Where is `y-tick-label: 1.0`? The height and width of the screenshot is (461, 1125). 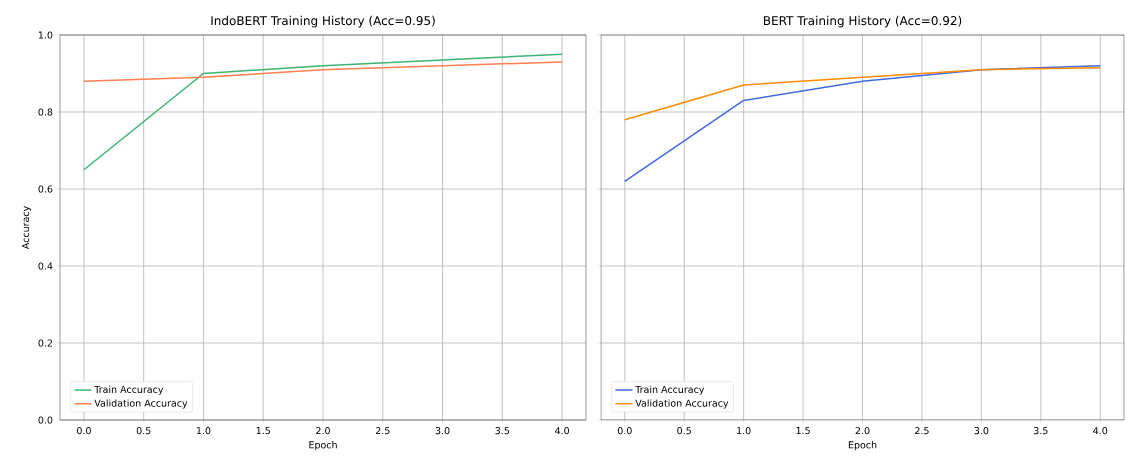 y-tick-label: 1.0 is located at coordinates (45, 35).